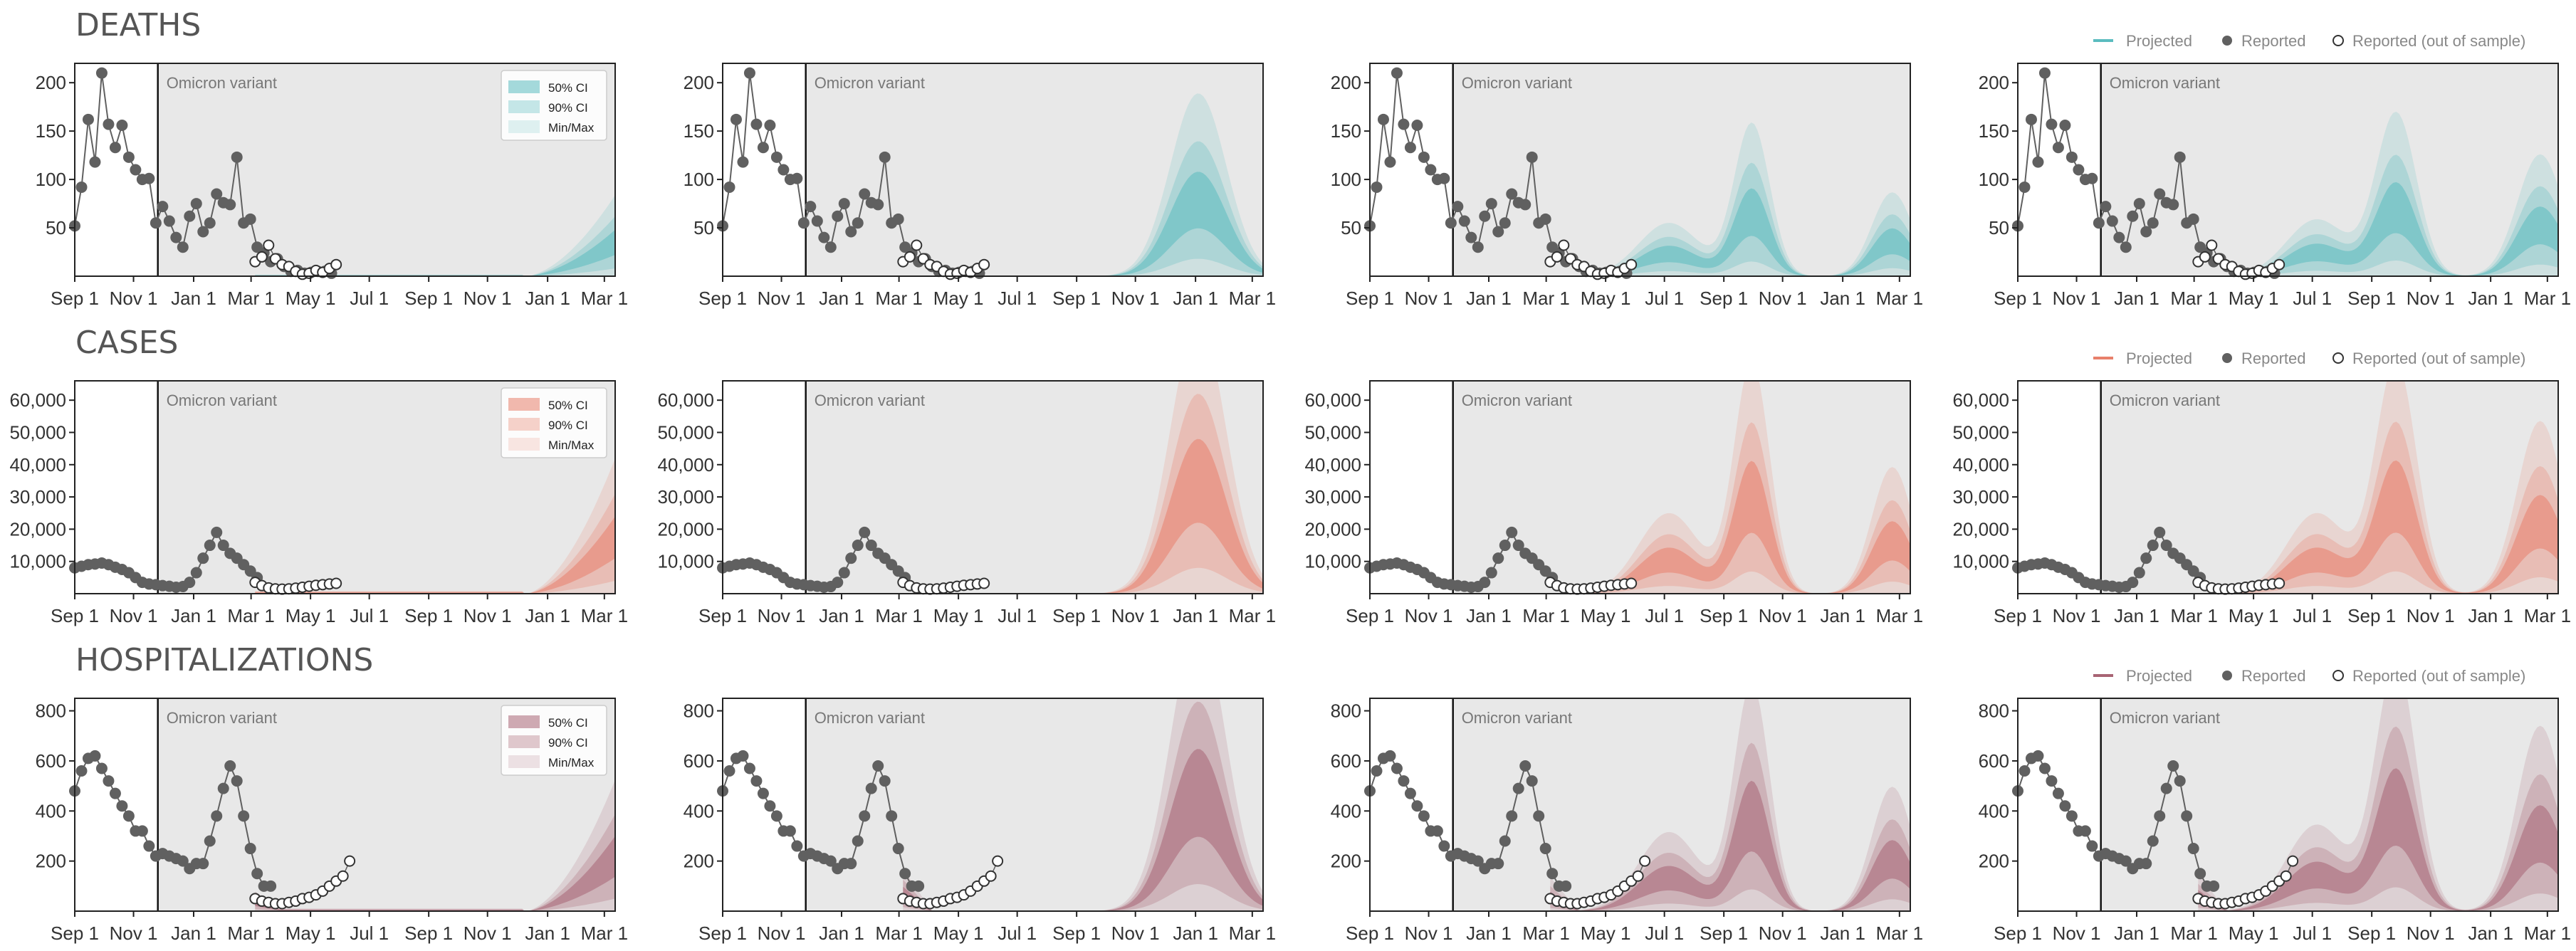 This screenshot has width=2576, height=951. Describe the element at coordinates (138, 25) in the screenshot. I see `section-title-deaths: DEATHS` at that location.